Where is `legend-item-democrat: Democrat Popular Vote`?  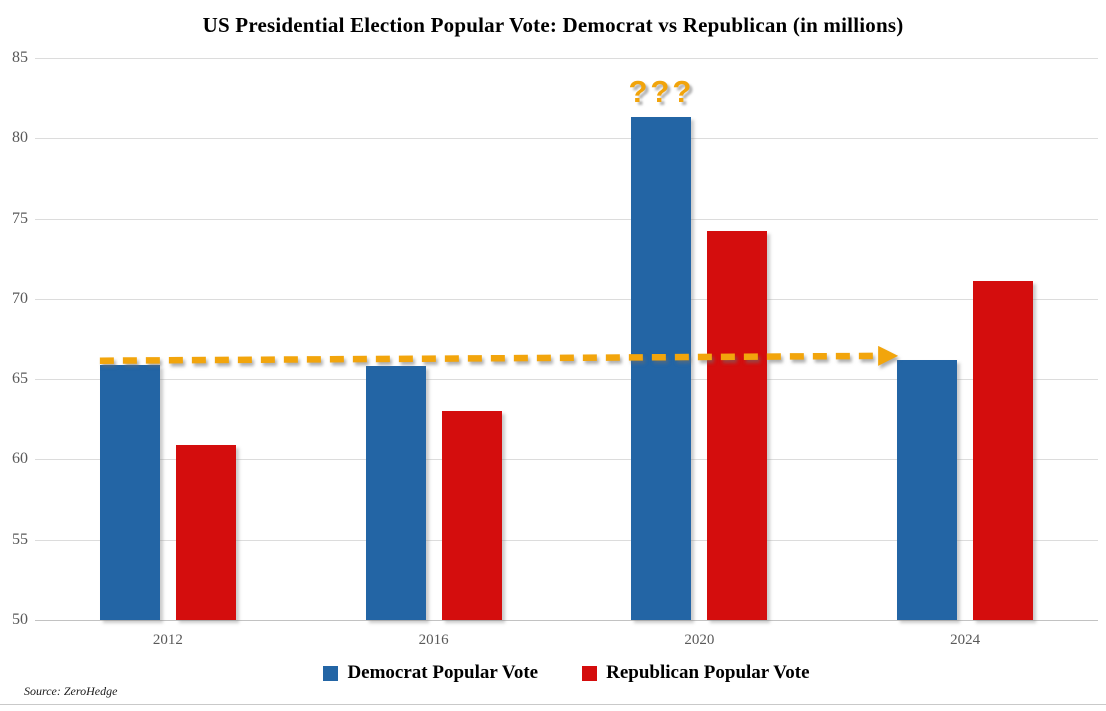
legend-item-democrat: Democrat Popular Vote is located at coordinates (430, 673).